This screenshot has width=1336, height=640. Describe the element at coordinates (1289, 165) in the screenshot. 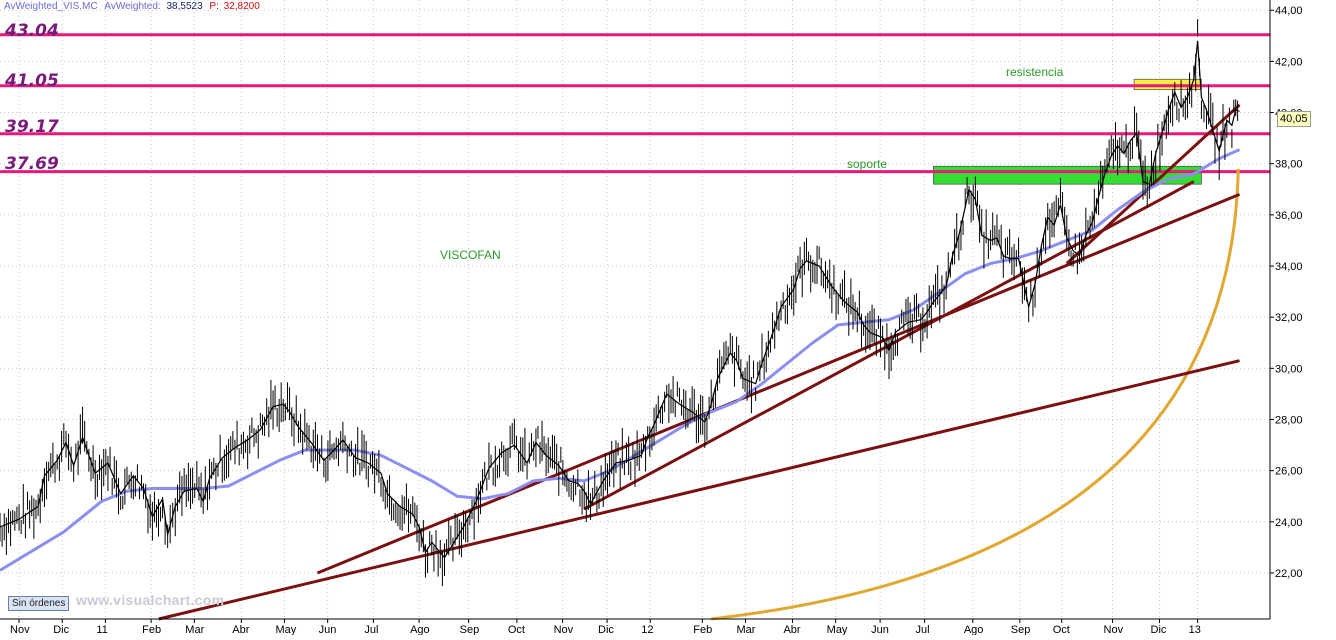

I see `y-tick-label: 38,00` at that location.